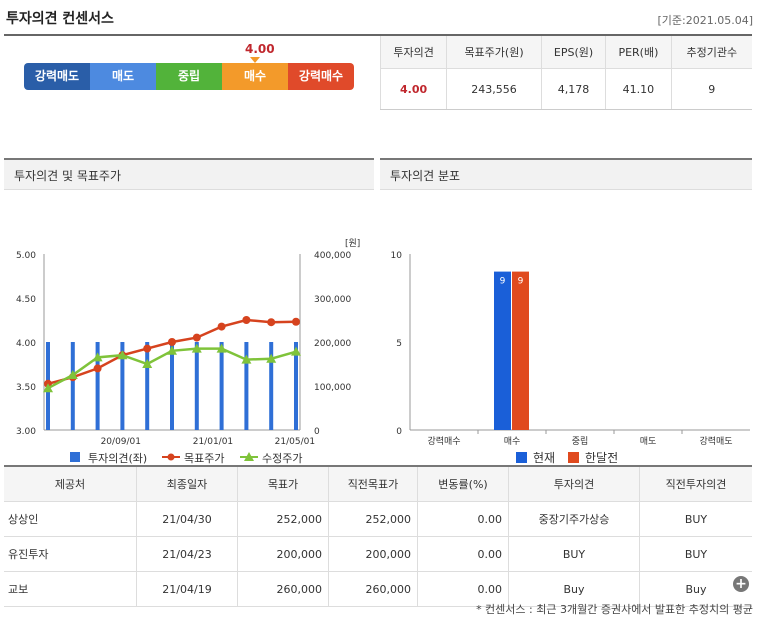 The height and width of the screenshot is (623, 763). What do you see at coordinates (187, 519) in the screenshot?
I see `last-date: 21/04/30` at bounding box center [187, 519].